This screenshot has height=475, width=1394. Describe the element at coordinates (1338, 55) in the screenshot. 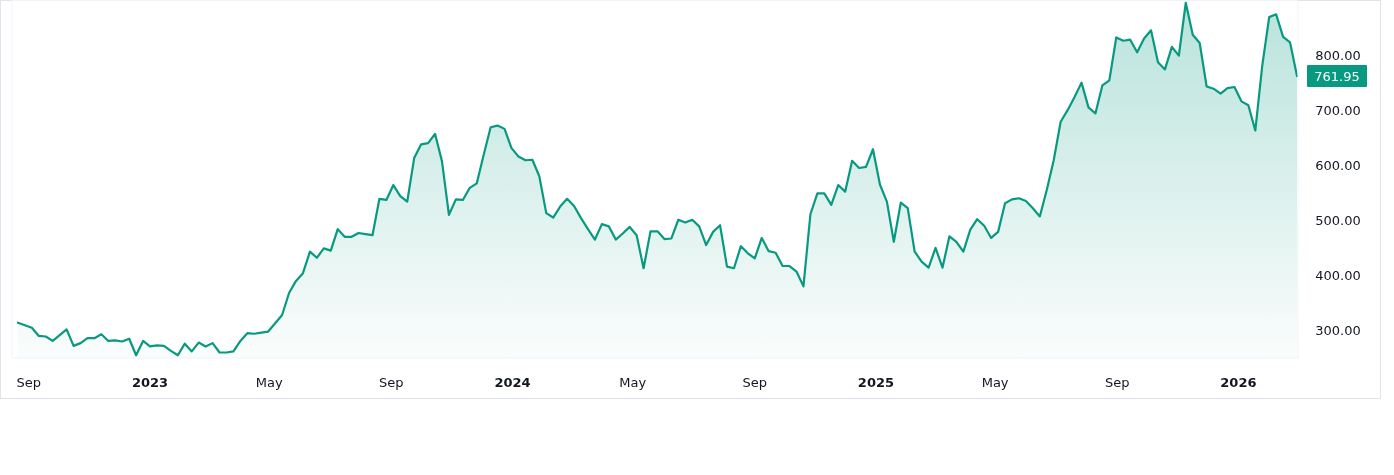

I see `y-tick-label: 800.00` at that location.